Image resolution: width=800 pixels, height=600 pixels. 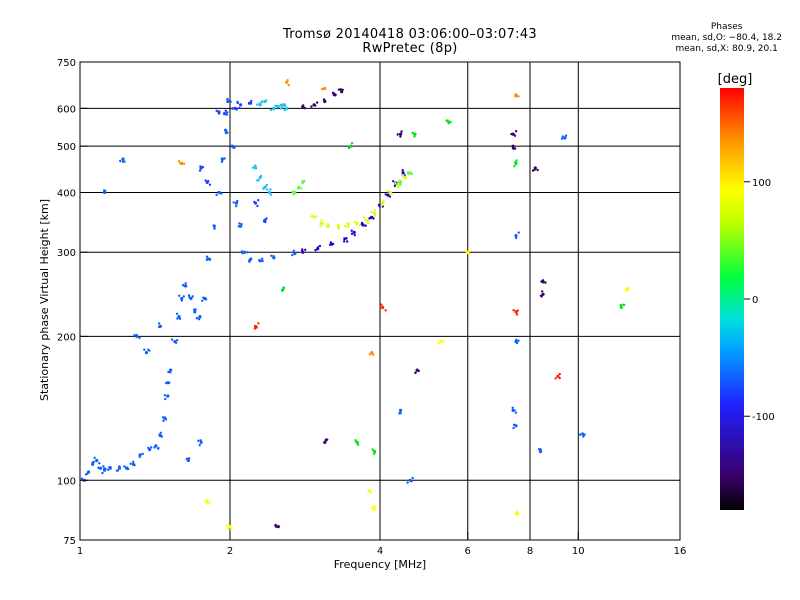 What do you see at coordinates (66, 147) in the screenshot?
I see `y-tick-label: 500` at bounding box center [66, 147].